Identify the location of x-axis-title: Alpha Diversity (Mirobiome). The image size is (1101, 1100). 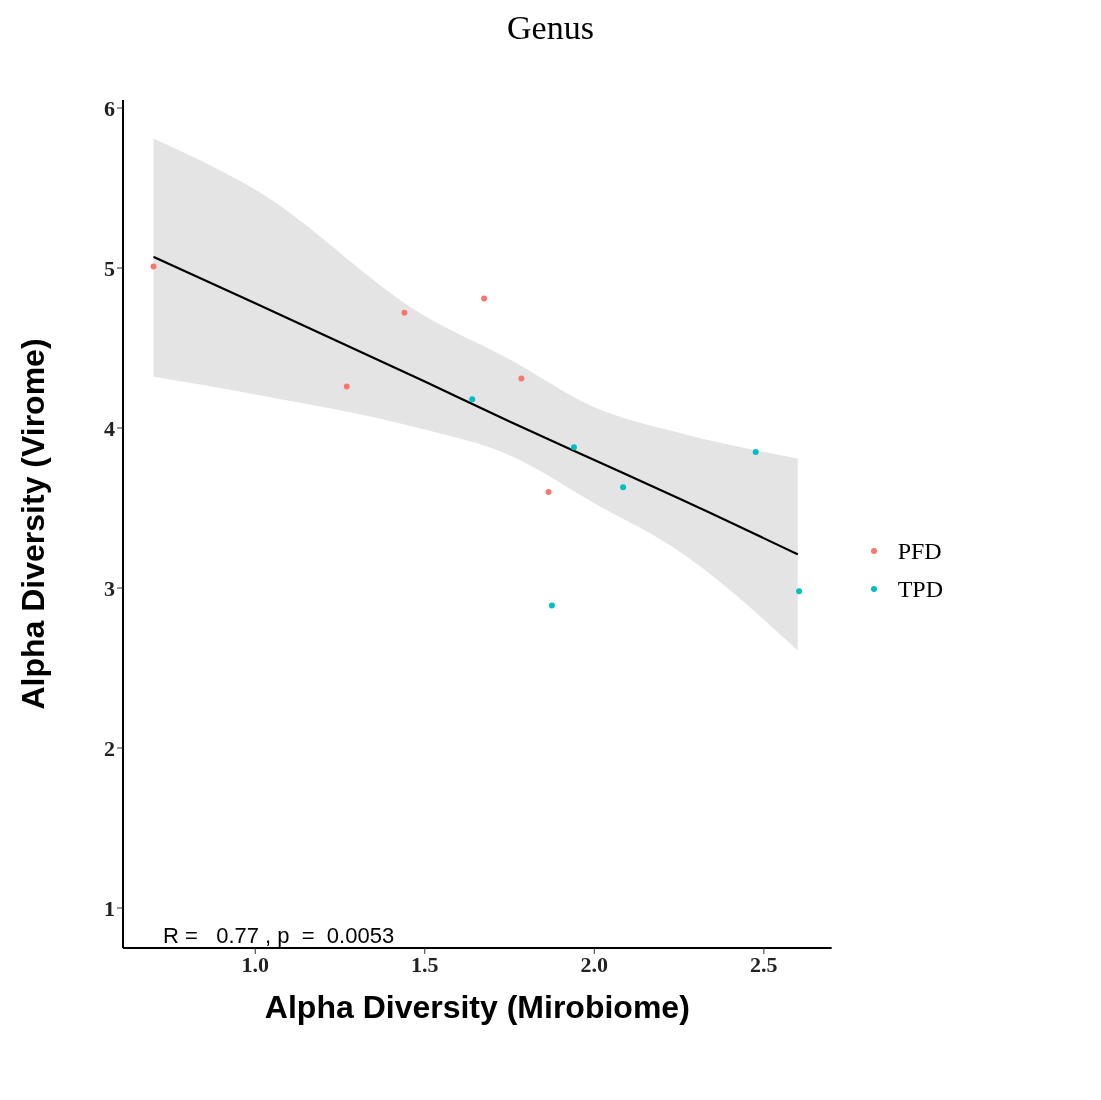
(477, 1007).